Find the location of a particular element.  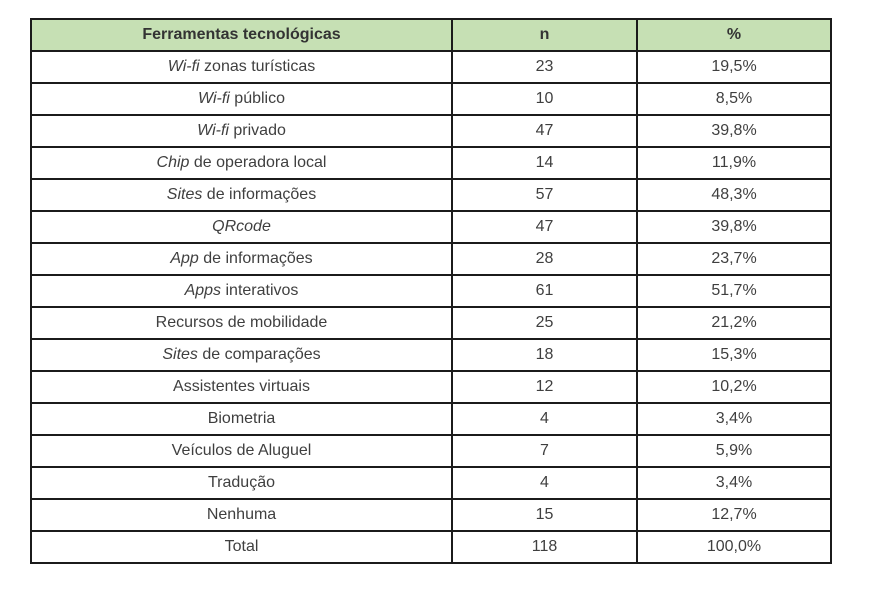

table-row: Nenhuma 15 12,7% is located at coordinates (431, 515).